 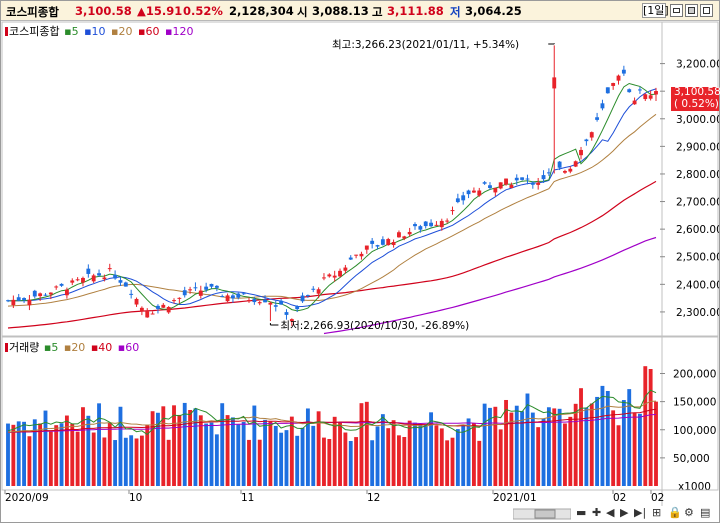 I want to click on print-icon: ▤, so click(x=705, y=512).